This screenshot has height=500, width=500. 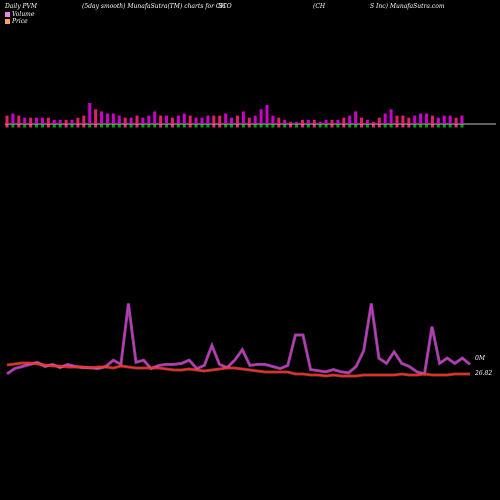 I want to click on volume-line-glow, so click(x=238, y=339).